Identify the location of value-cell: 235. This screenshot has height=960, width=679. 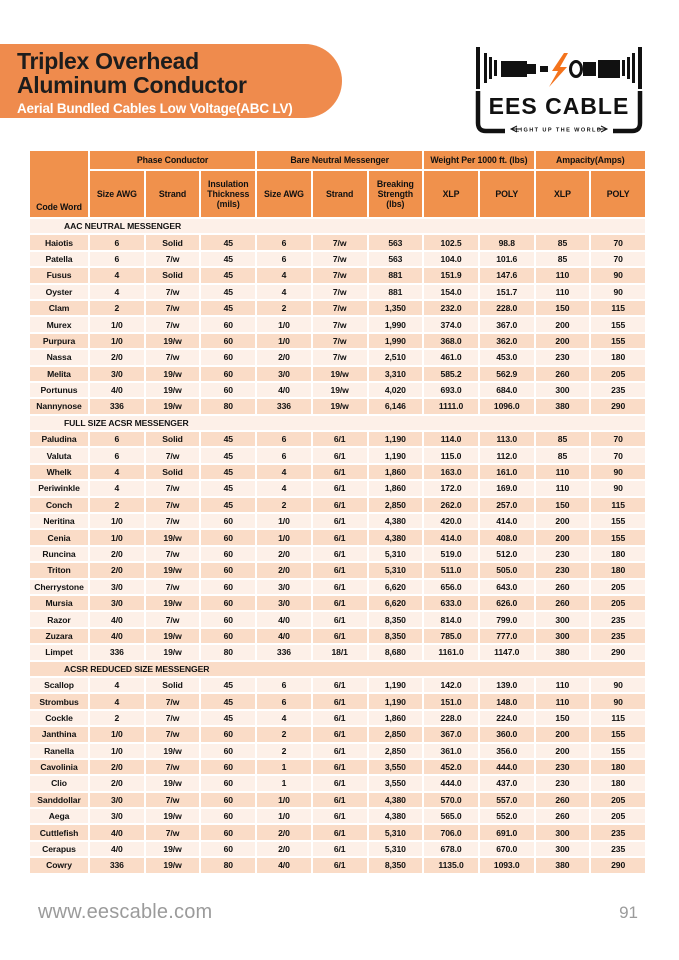
(618, 849).